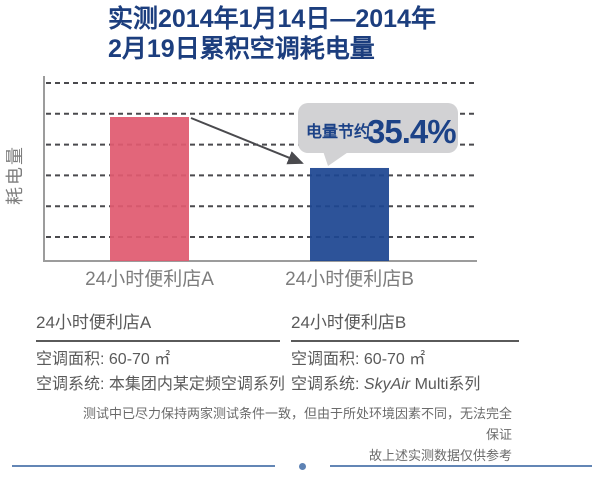 Image resolution: width=600 pixels, height=482 pixels. Describe the element at coordinates (338, 131) in the screenshot. I see `savings-label: 电量节约` at that location.